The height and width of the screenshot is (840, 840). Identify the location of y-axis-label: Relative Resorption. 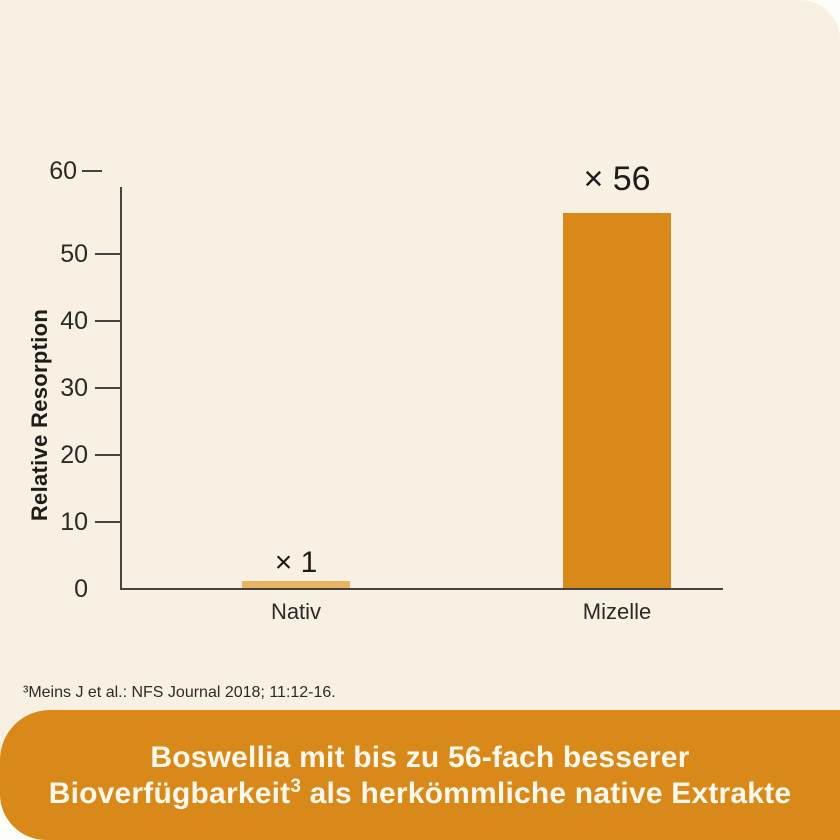
(39, 415).